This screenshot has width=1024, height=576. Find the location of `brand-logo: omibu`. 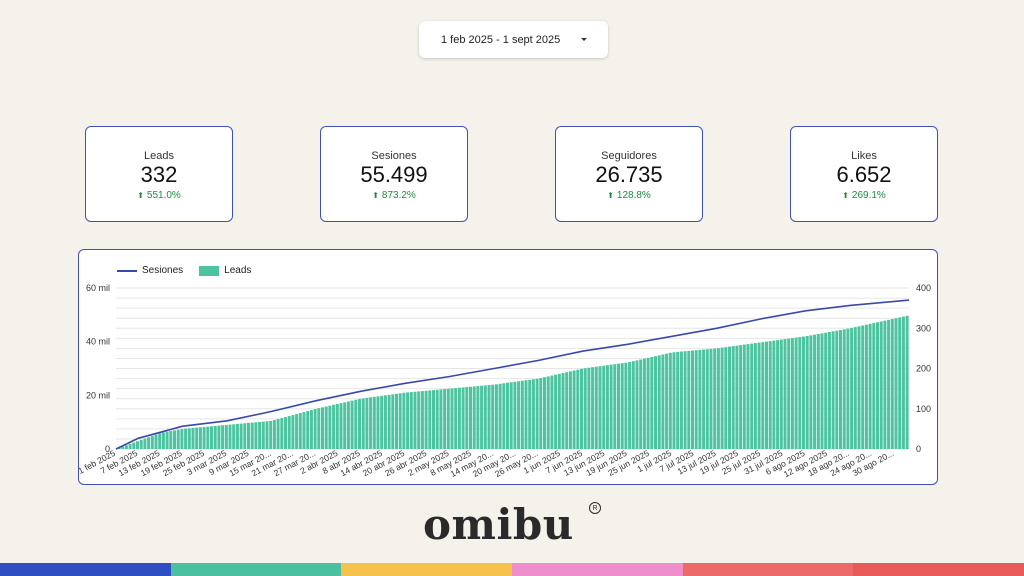

brand-logo: omibu is located at coordinates (498, 524).